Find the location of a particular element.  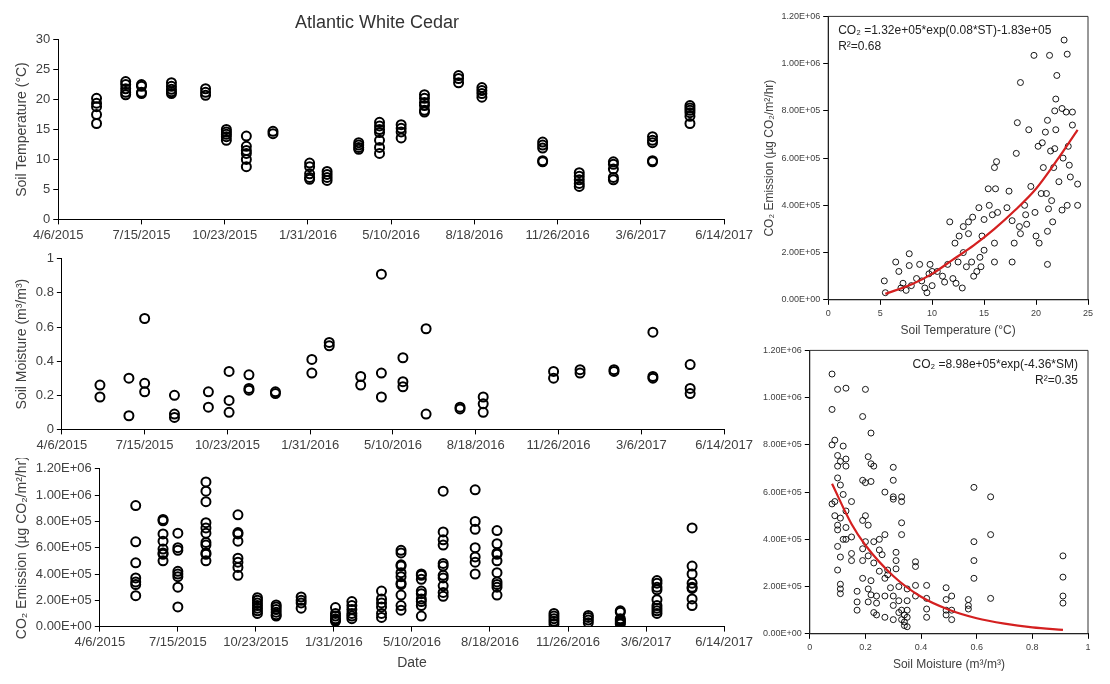

y-tick-label: 15 is located at coordinates (43, 129).